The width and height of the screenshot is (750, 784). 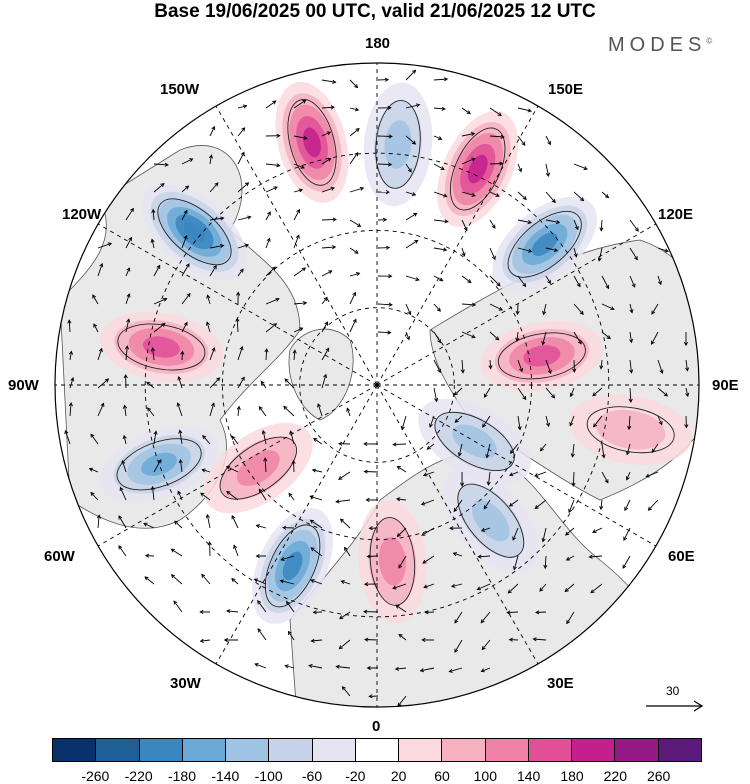 What do you see at coordinates (225, 776) in the screenshot?
I see `colorbar-tick-label: -140` at bounding box center [225, 776].